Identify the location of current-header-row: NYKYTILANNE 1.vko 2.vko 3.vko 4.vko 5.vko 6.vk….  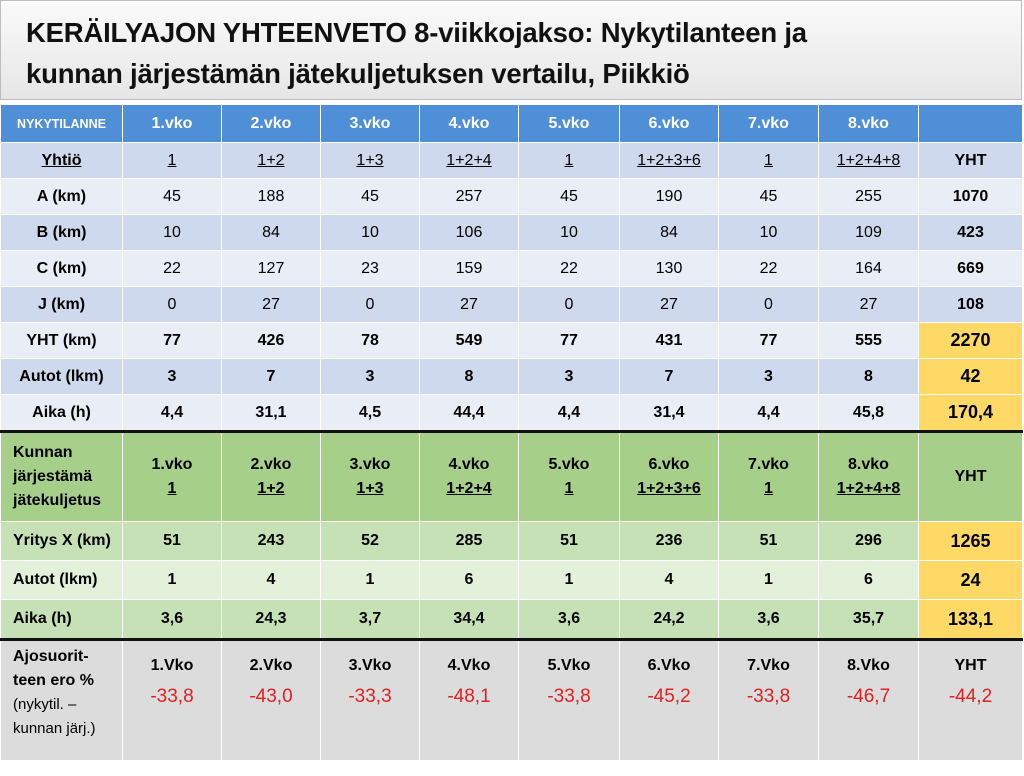
(511, 123).